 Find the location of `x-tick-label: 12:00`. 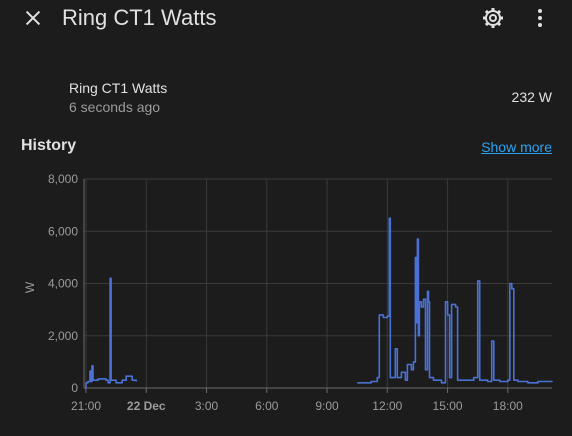

x-tick-label: 12:00 is located at coordinates (387, 406).